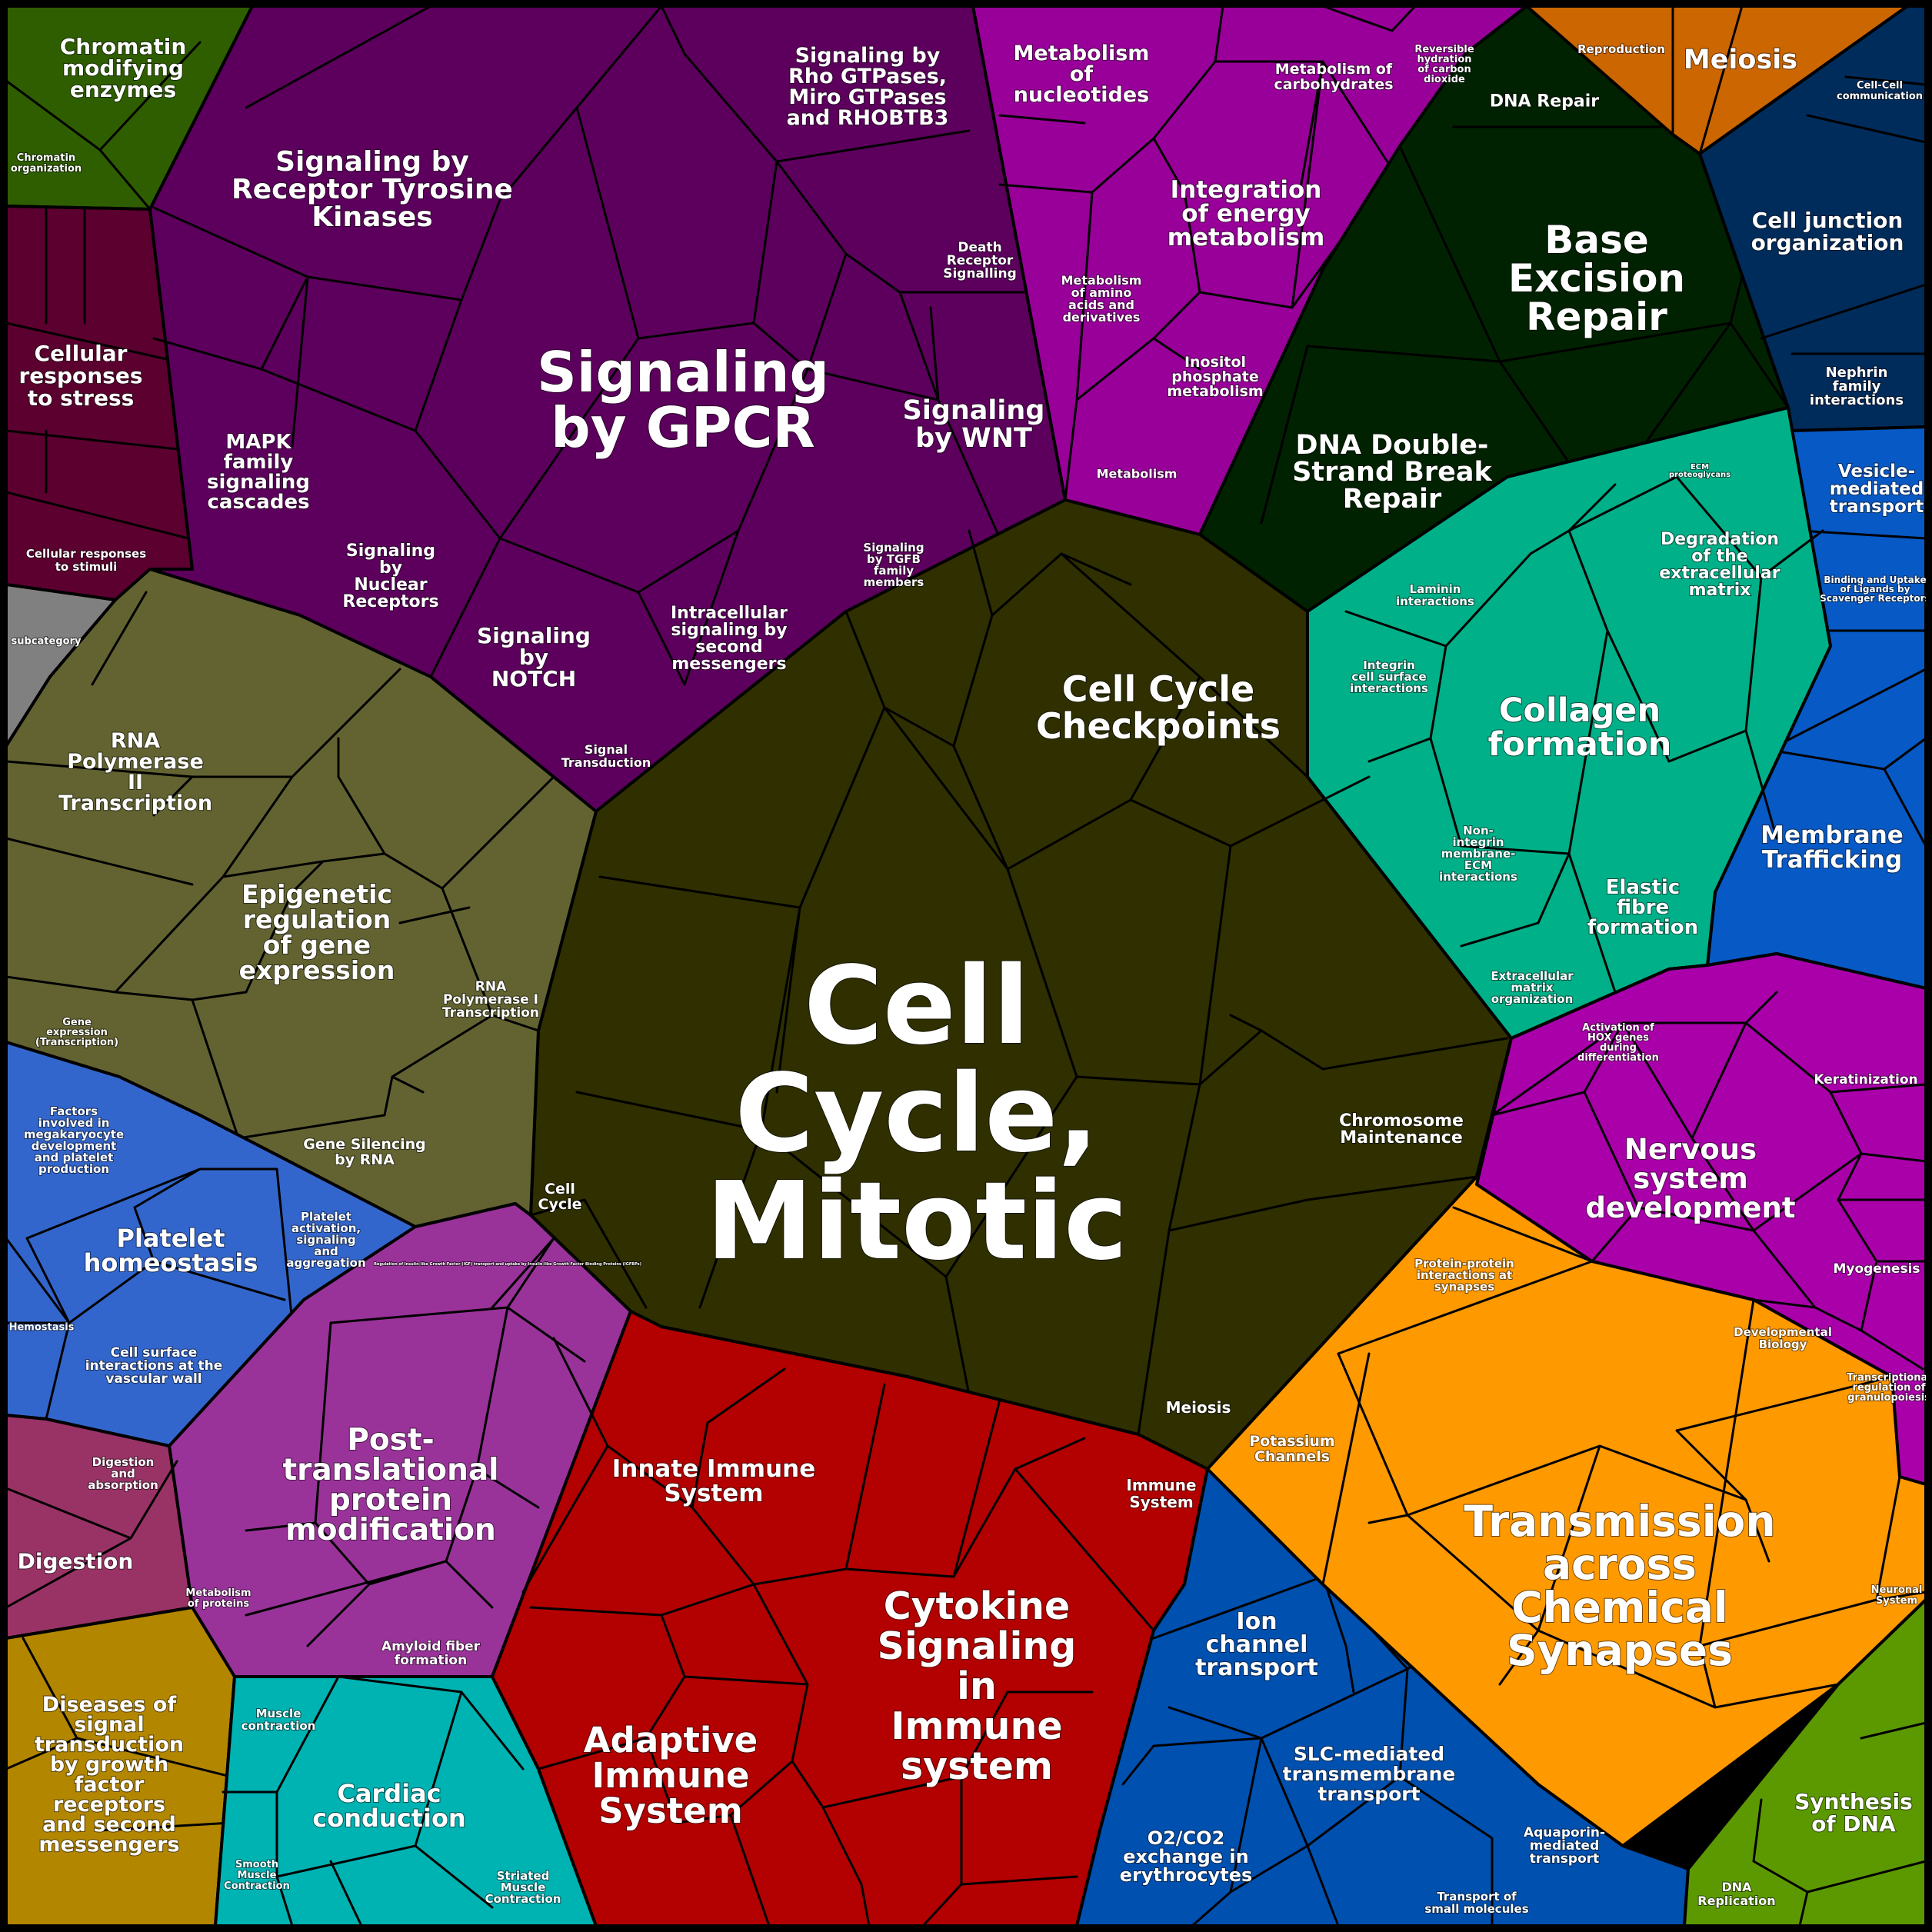 This screenshot has width=1932, height=1932. What do you see at coordinates (1256, 1644) in the screenshot?
I see `label-ion-channel-transport: Ion channel transport` at bounding box center [1256, 1644].